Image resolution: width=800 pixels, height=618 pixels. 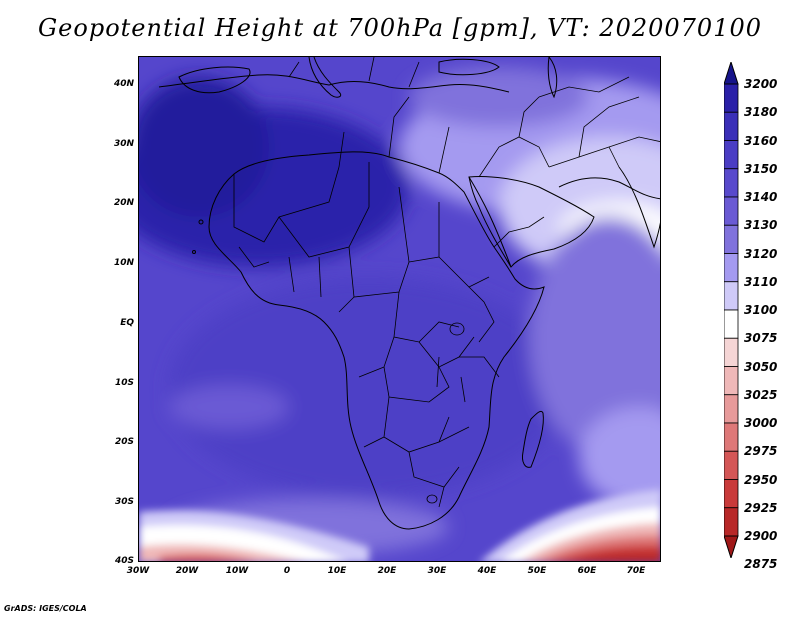 What do you see at coordinates (437, 571) in the screenshot?
I see `lon-label-30e: 30E` at bounding box center [437, 571].